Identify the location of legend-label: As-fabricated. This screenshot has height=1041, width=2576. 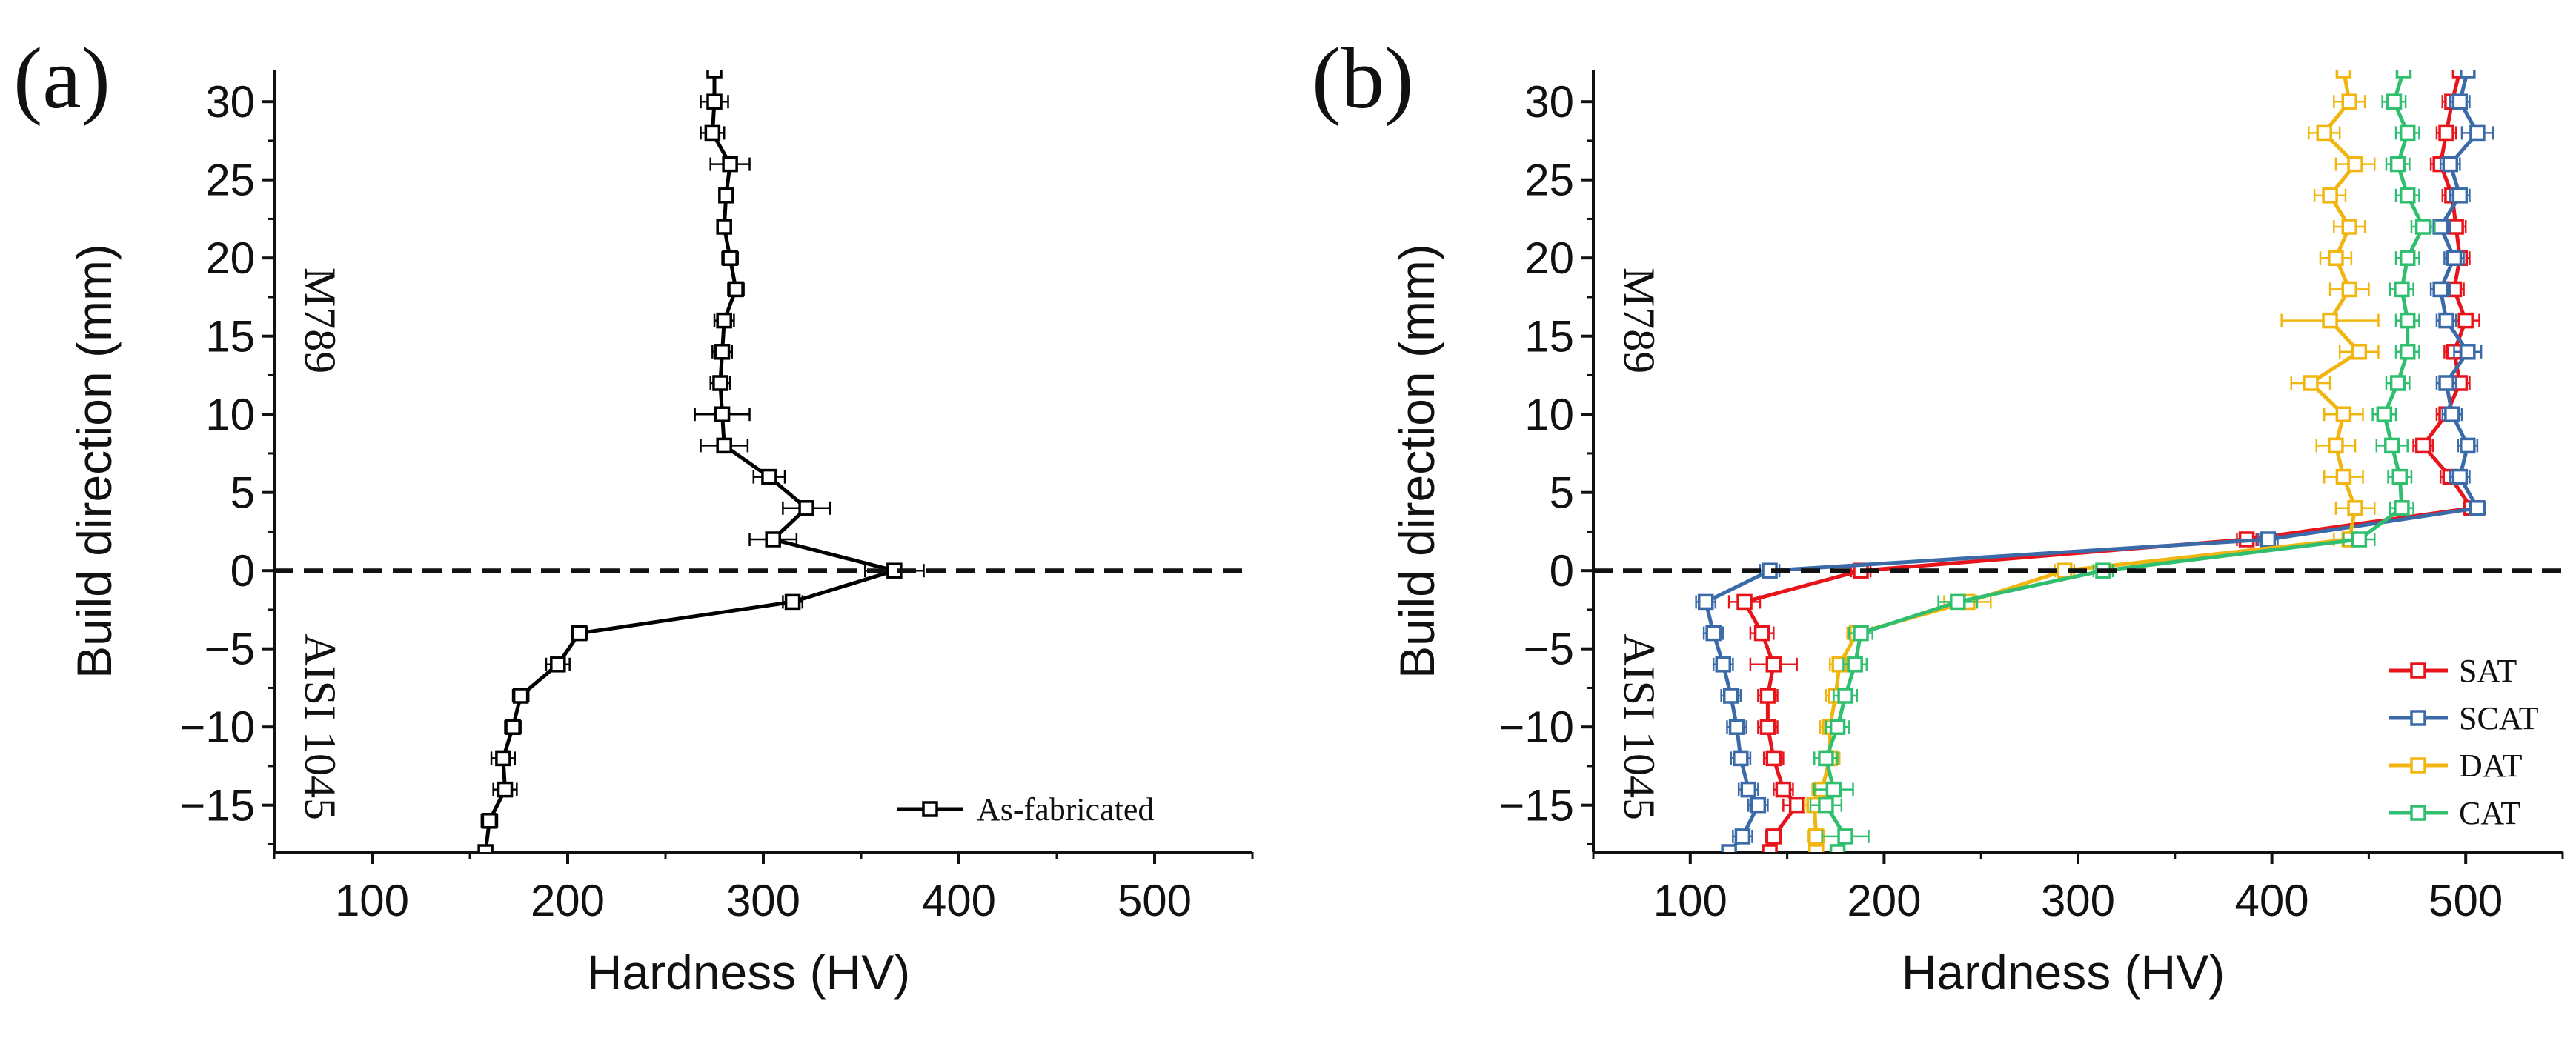
(1065, 809).